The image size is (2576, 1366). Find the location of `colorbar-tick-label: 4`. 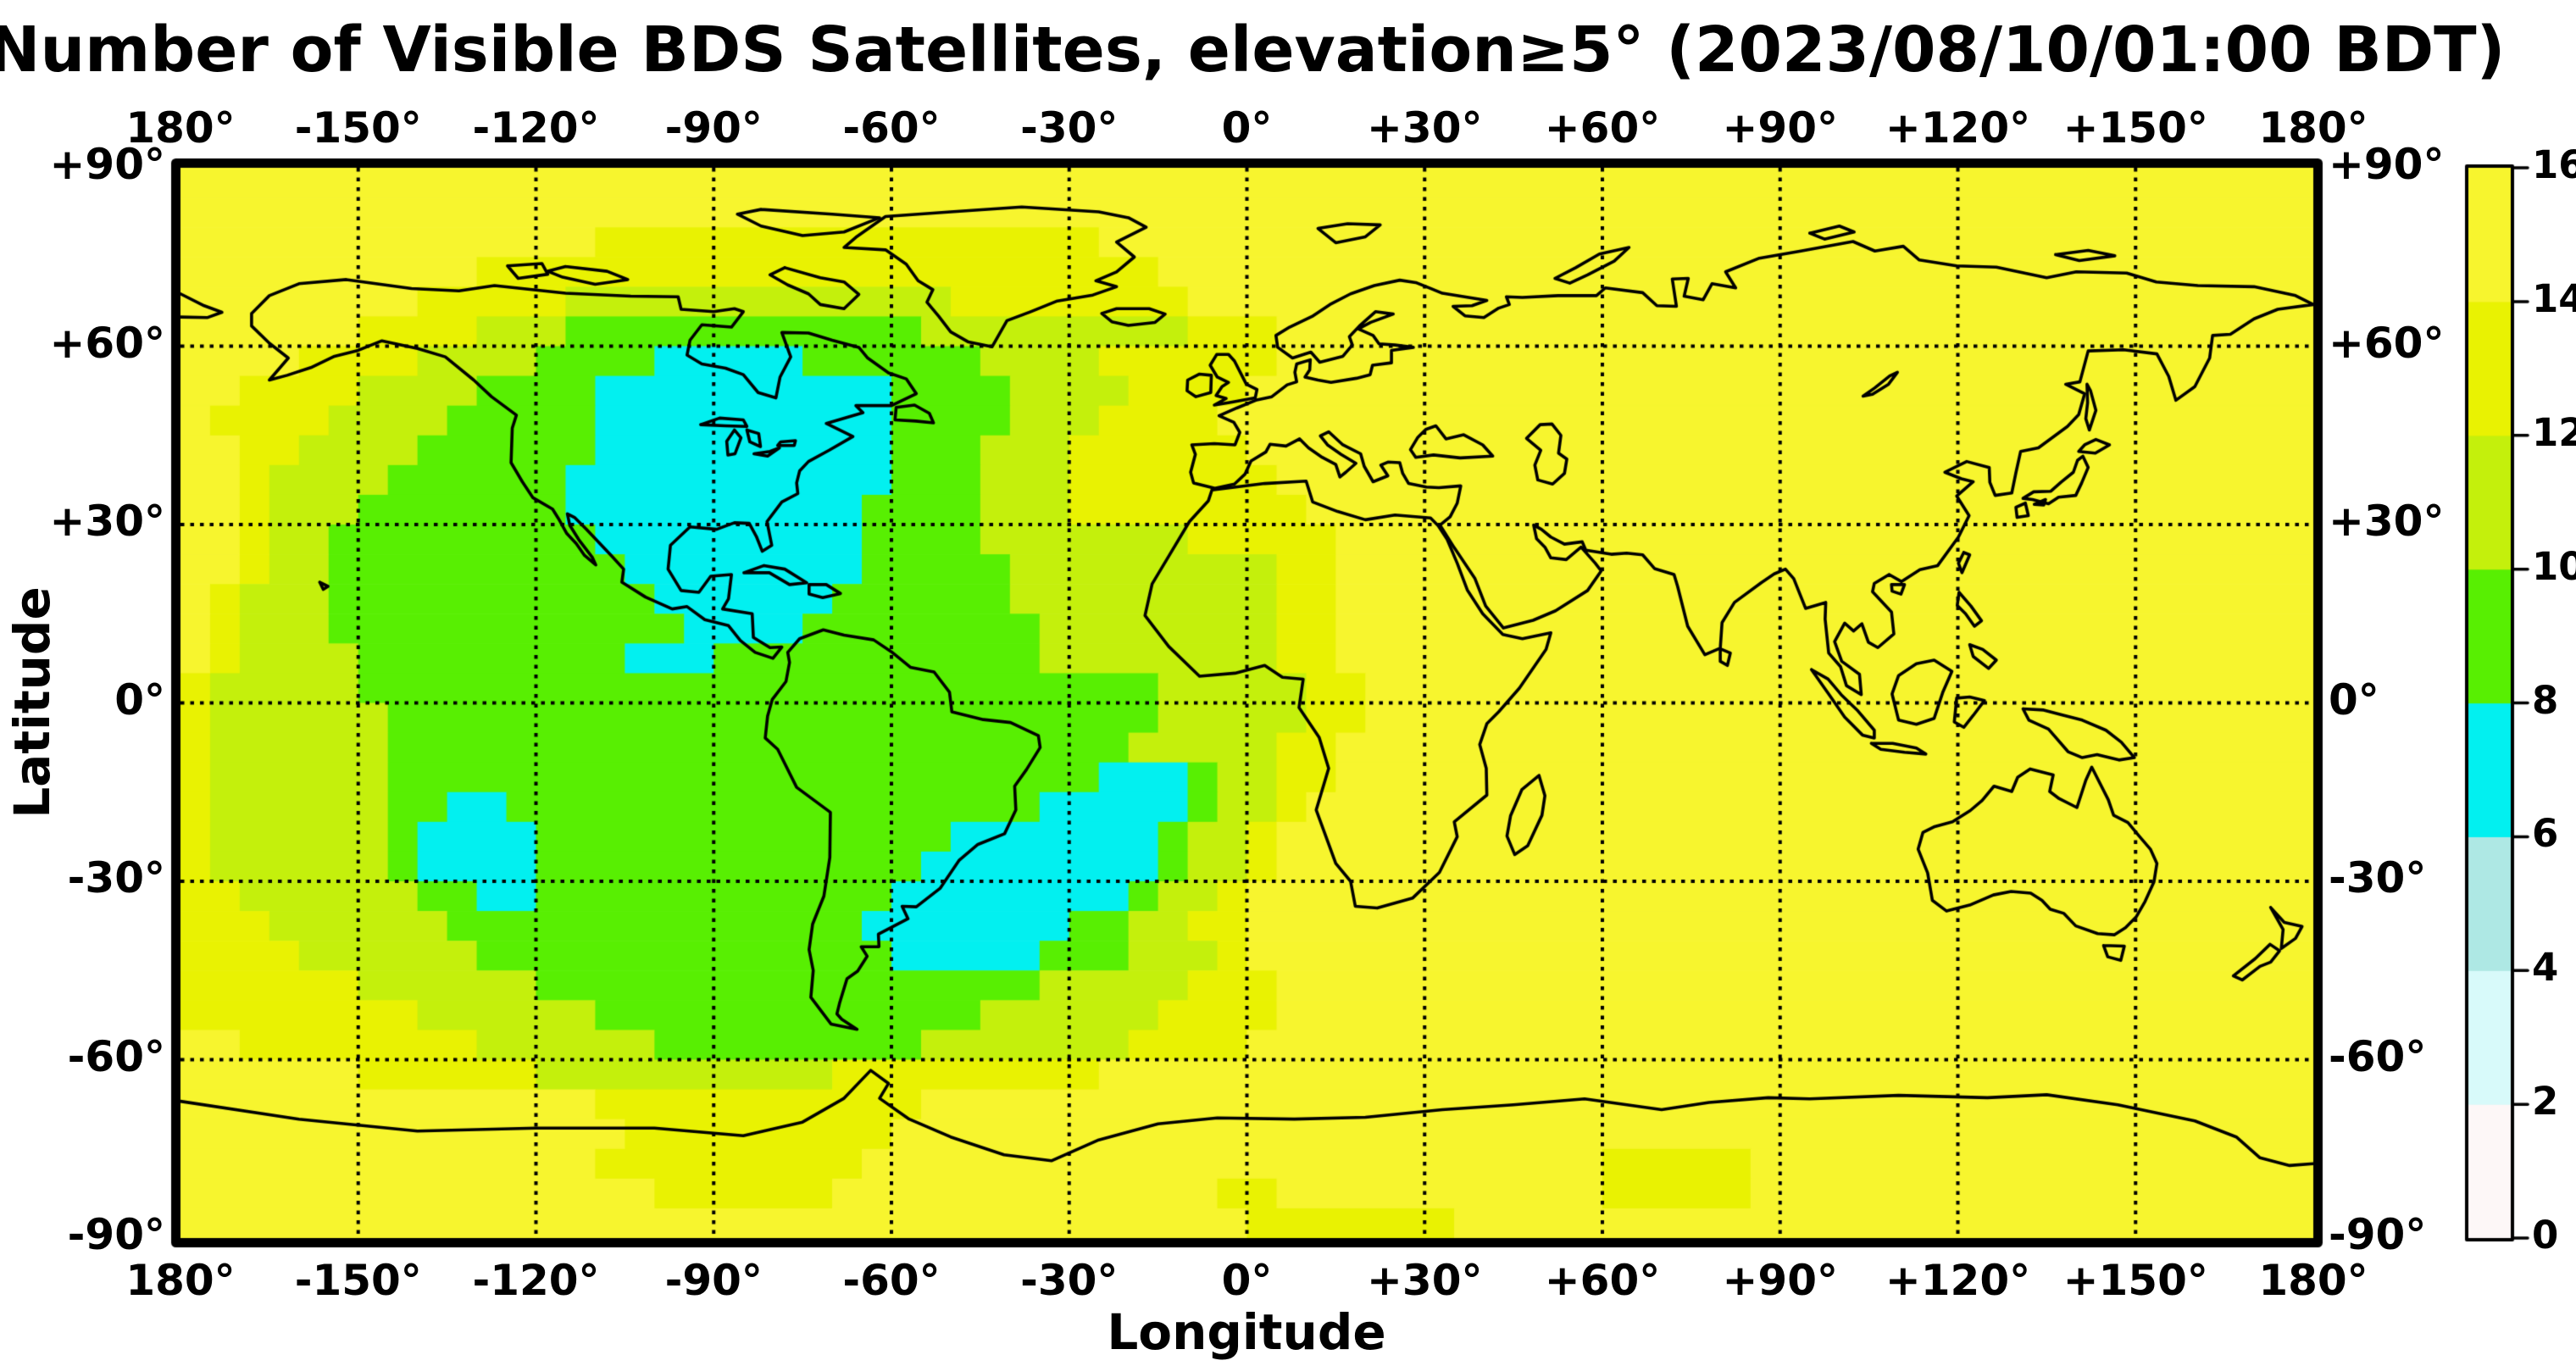

colorbar-tick-label: 4 is located at coordinates (2545, 968).